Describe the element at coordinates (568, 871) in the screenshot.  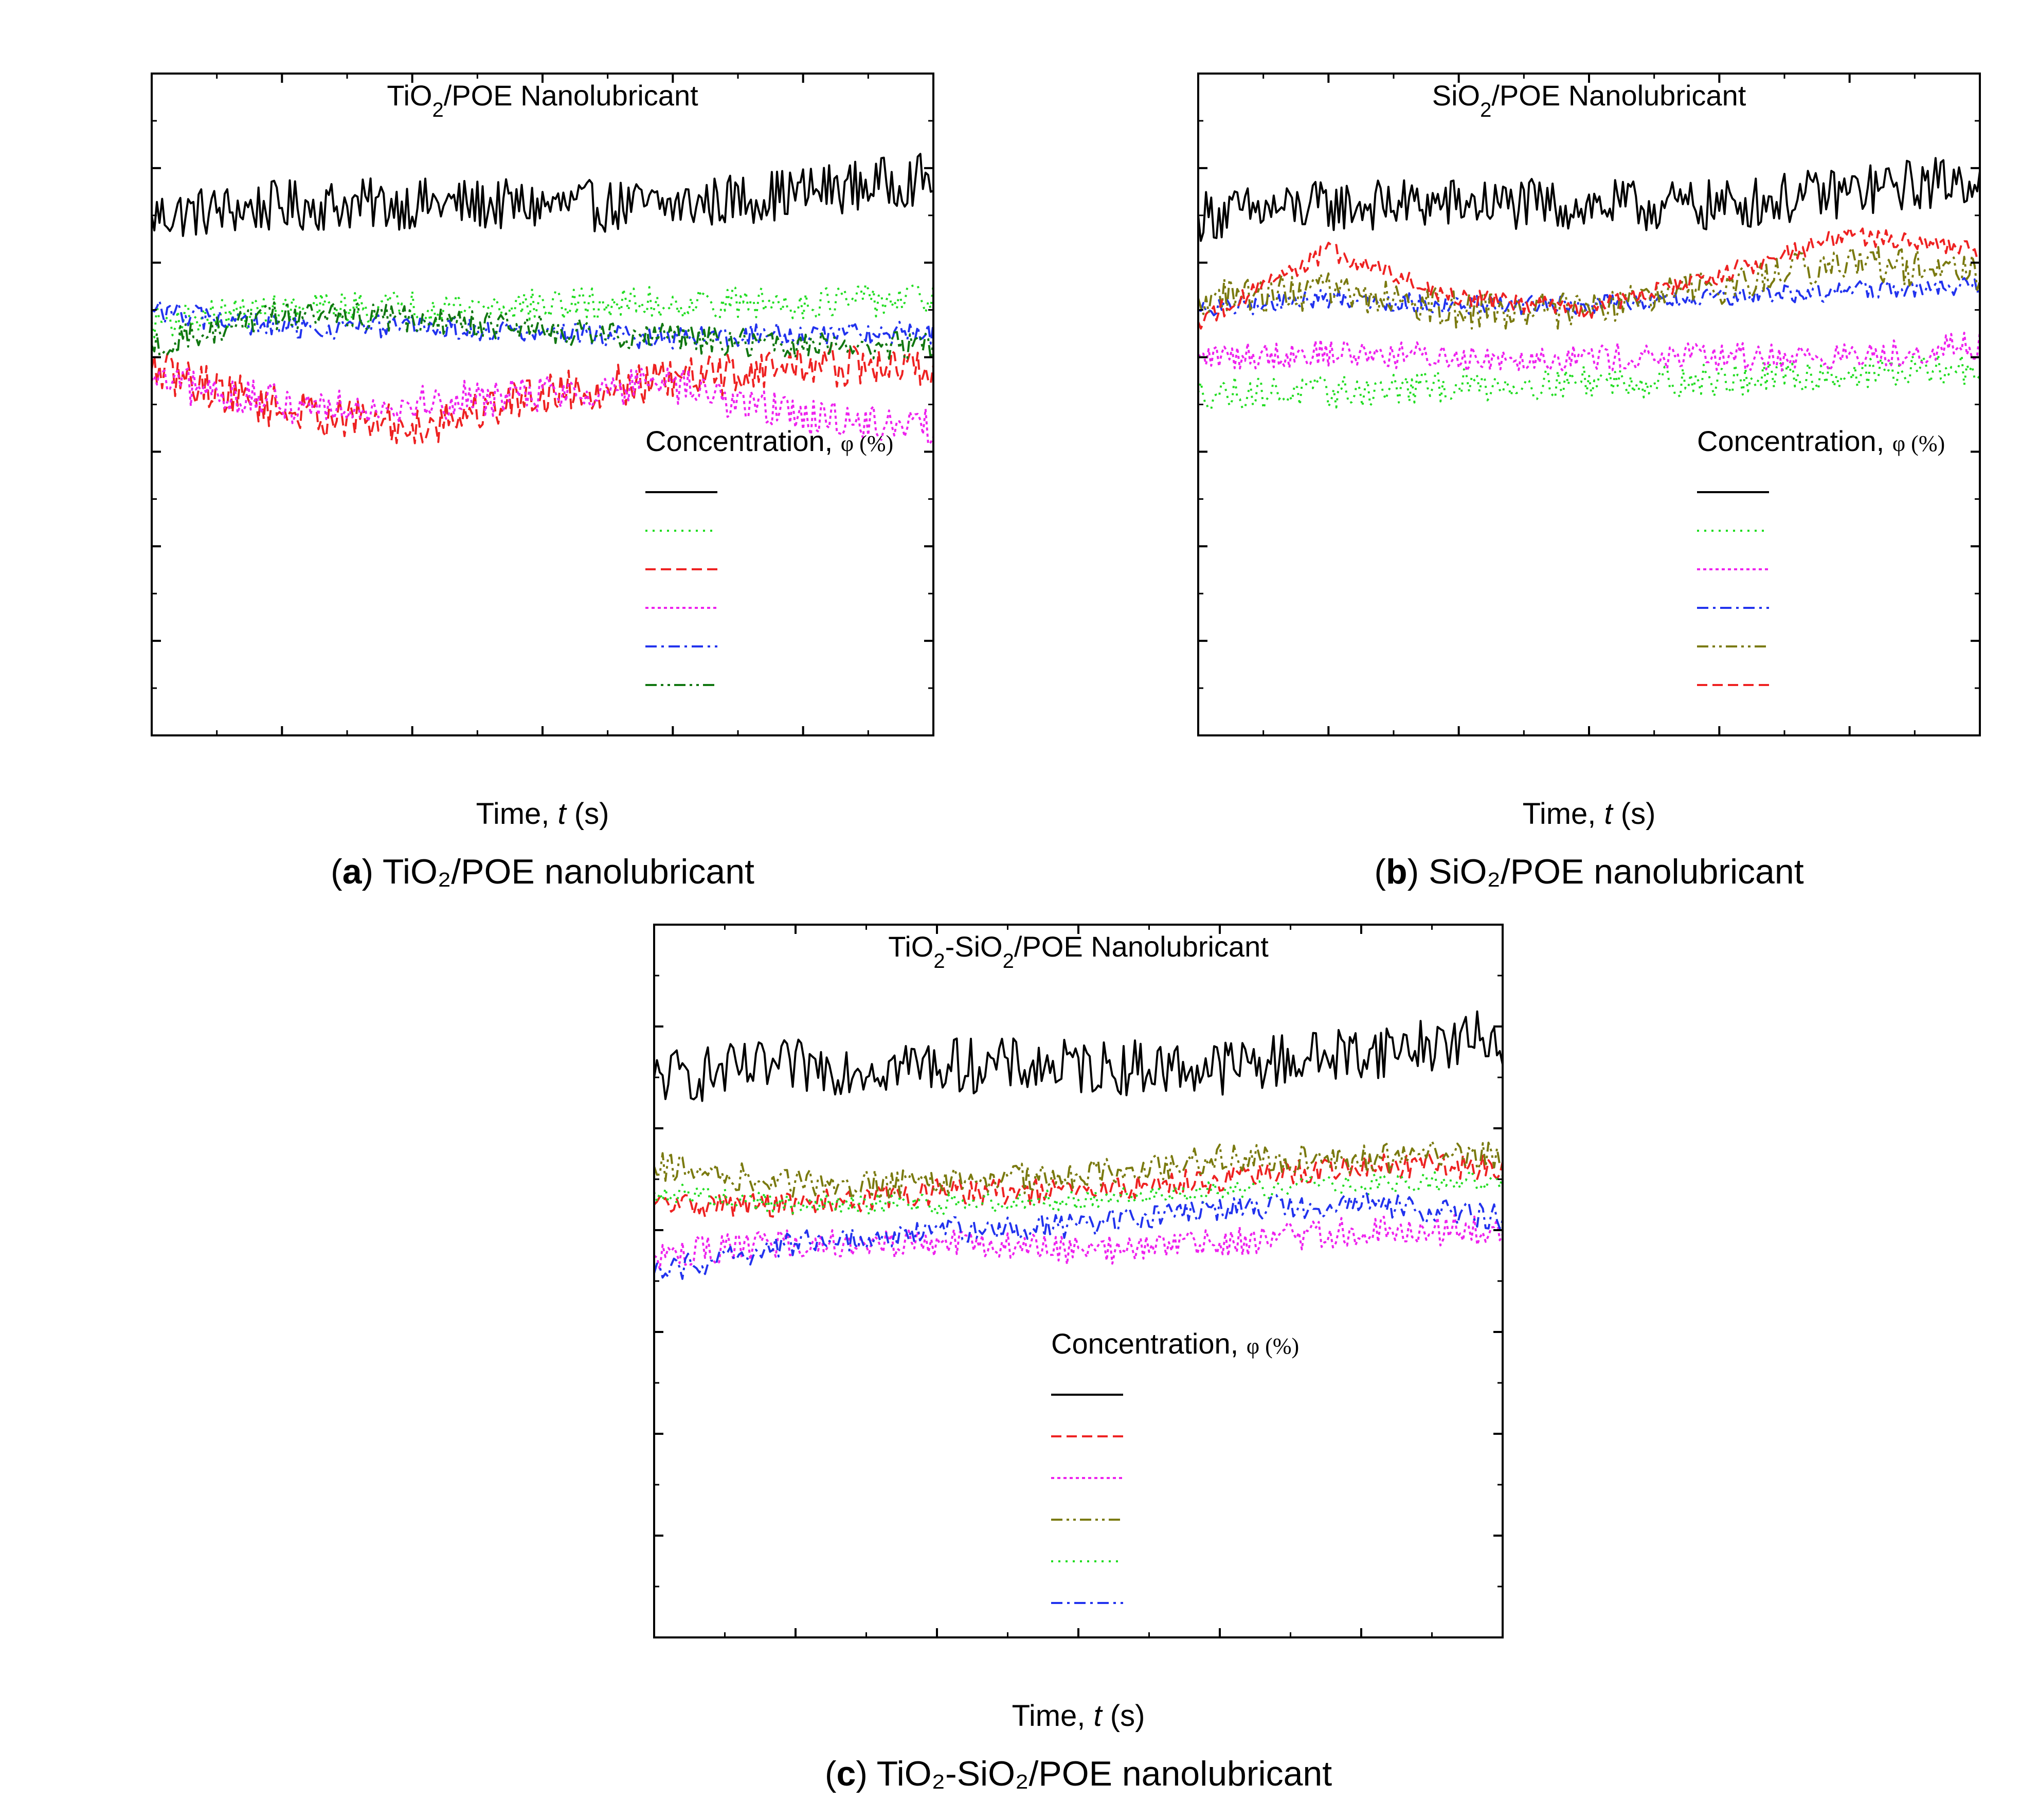
I see `caption-text: TiO₂/POE nanolubricant` at that location.